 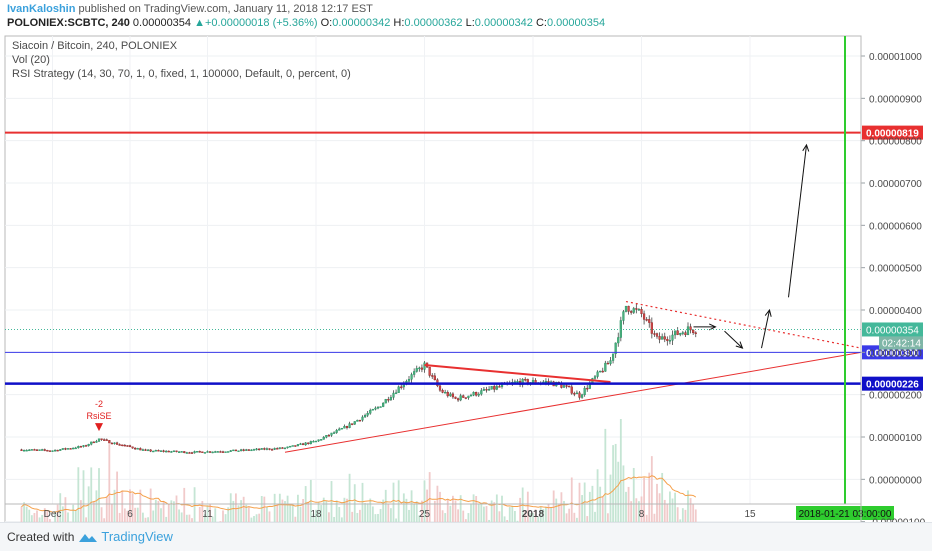 I want to click on x-tick-label: Dec, so click(x=53, y=514).